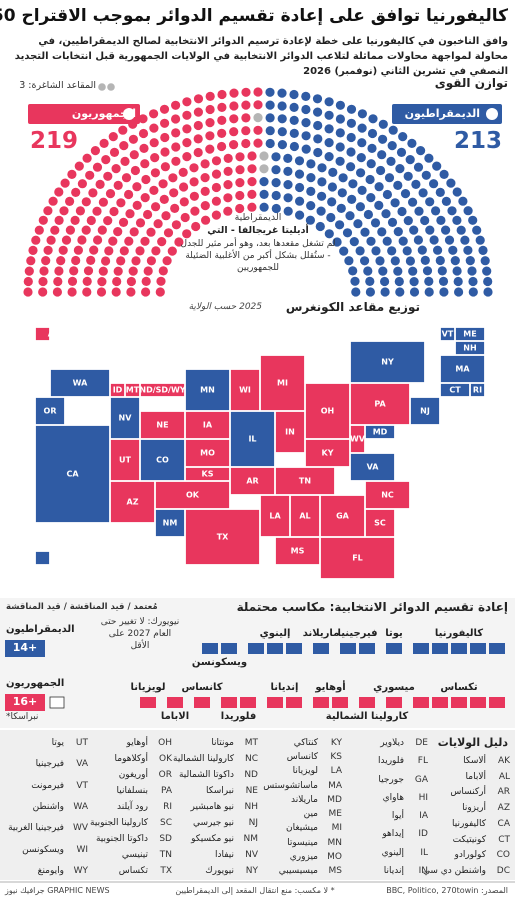 The height and width of the screenshot is (904, 515). What do you see at coordinates (102, 87) in the screenshot?
I see `vacant-legend-dot` at bounding box center [102, 87].